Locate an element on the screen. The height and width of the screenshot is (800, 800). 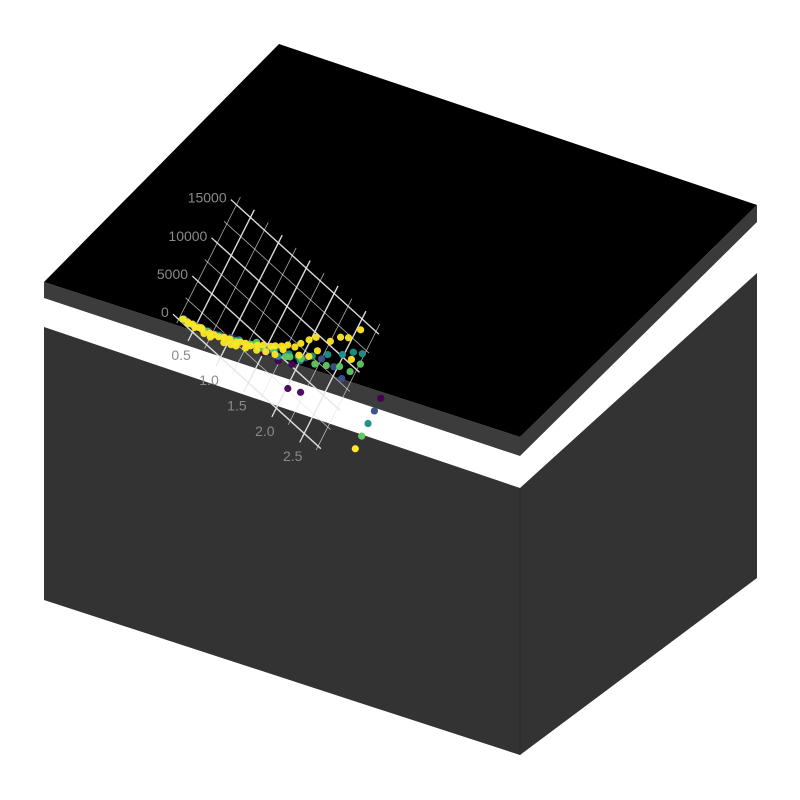
grid-lines is located at coordinates (276, 323).